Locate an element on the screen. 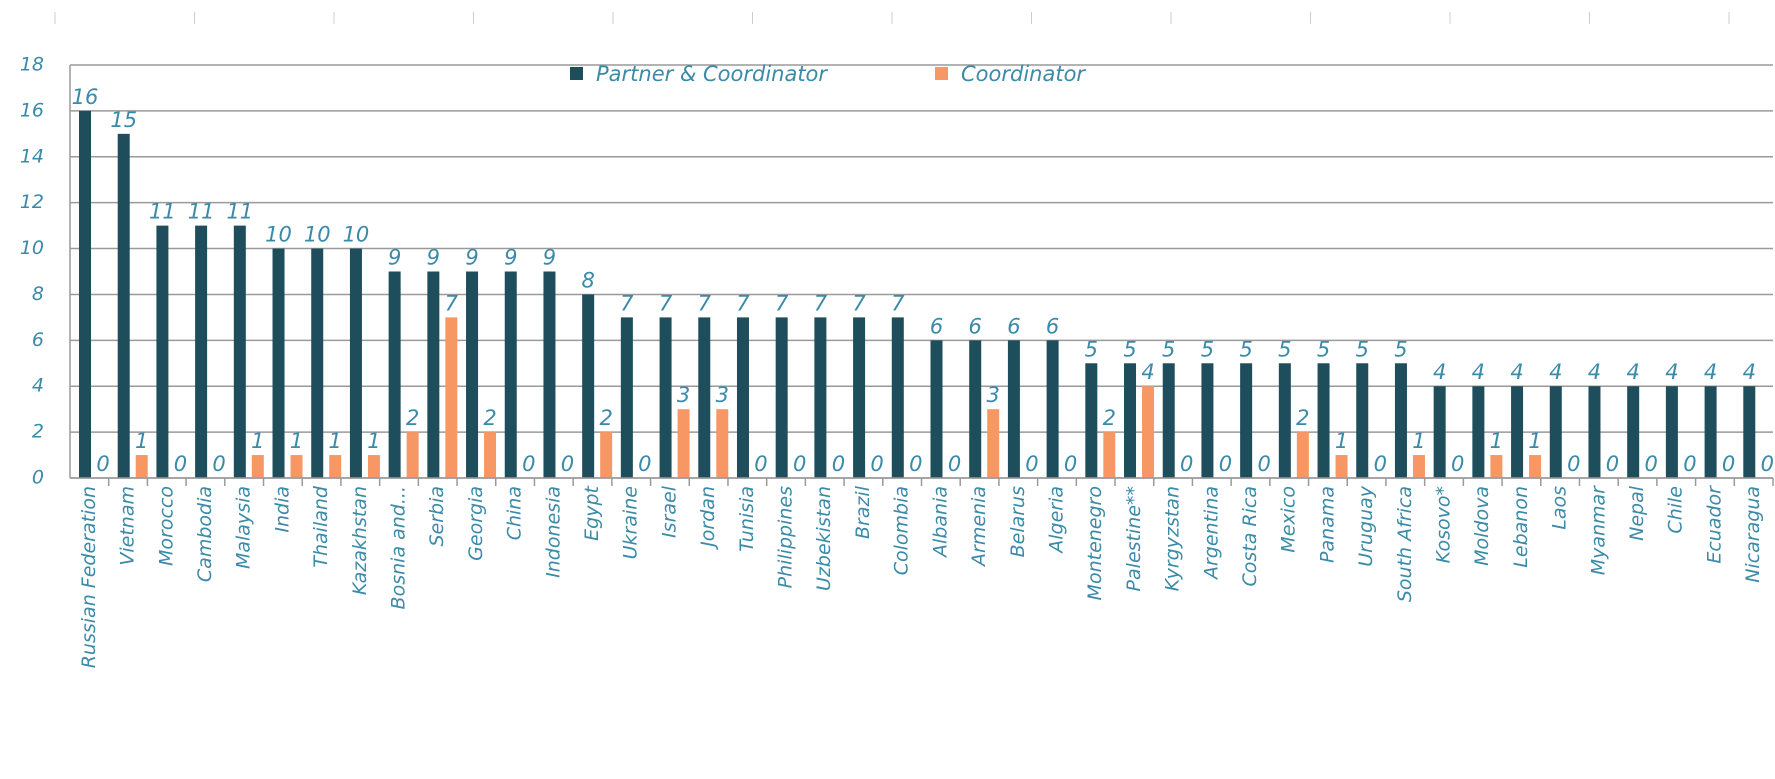  data-label: 16 is located at coordinates (85, 97).